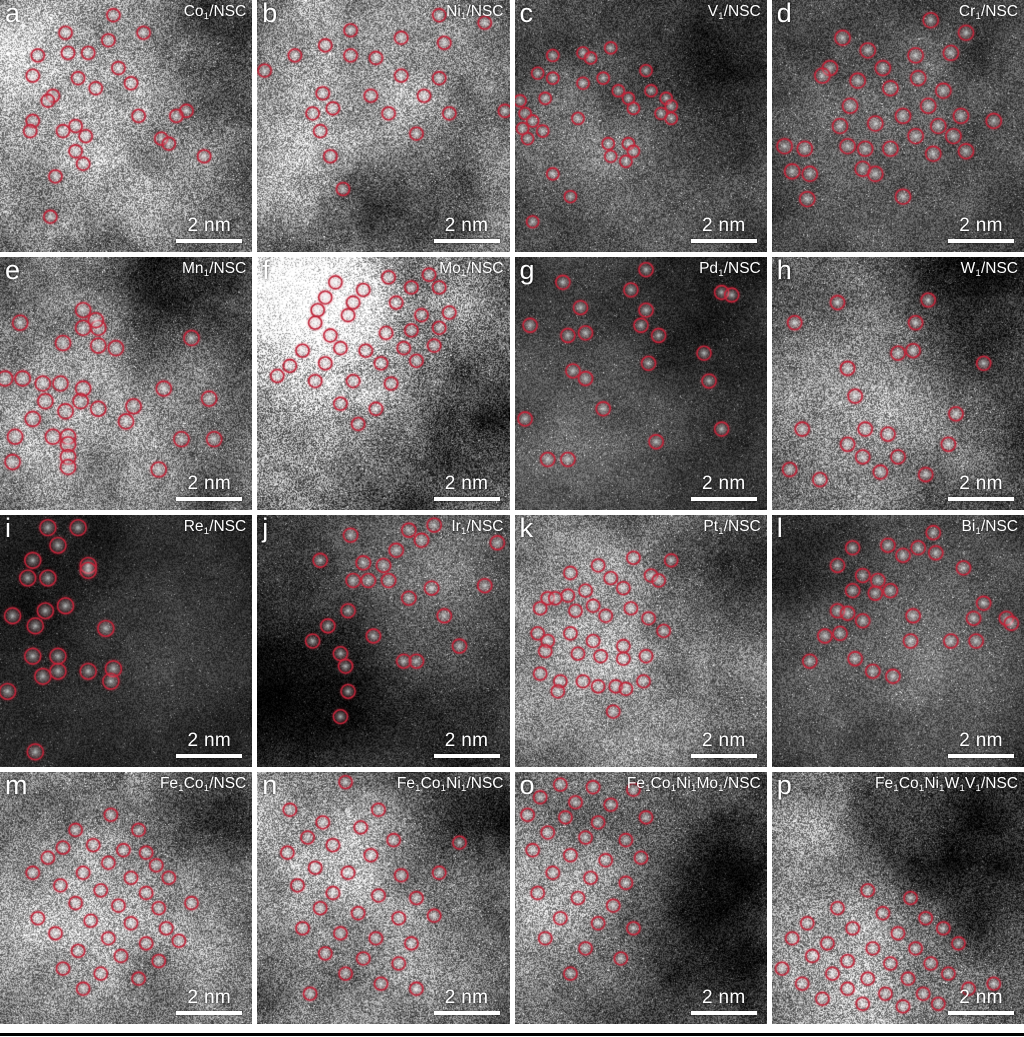 Image resolution: width=1024 pixels, height=1037 pixels. What do you see at coordinates (512, 1034) in the screenshot?
I see `figure-bottom-rule` at bounding box center [512, 1034].